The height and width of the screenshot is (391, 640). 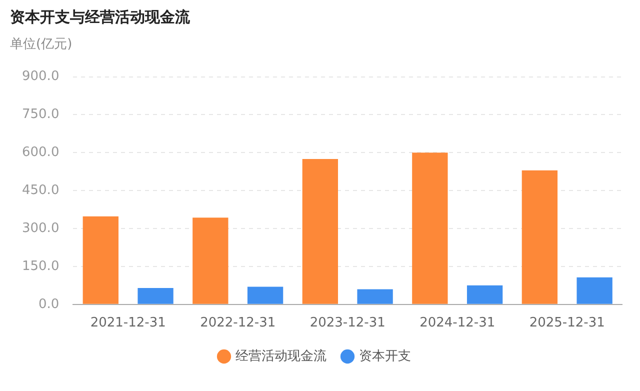 I want to click on x-tick-label: 2022-12-31, so click(x=238, y=323).